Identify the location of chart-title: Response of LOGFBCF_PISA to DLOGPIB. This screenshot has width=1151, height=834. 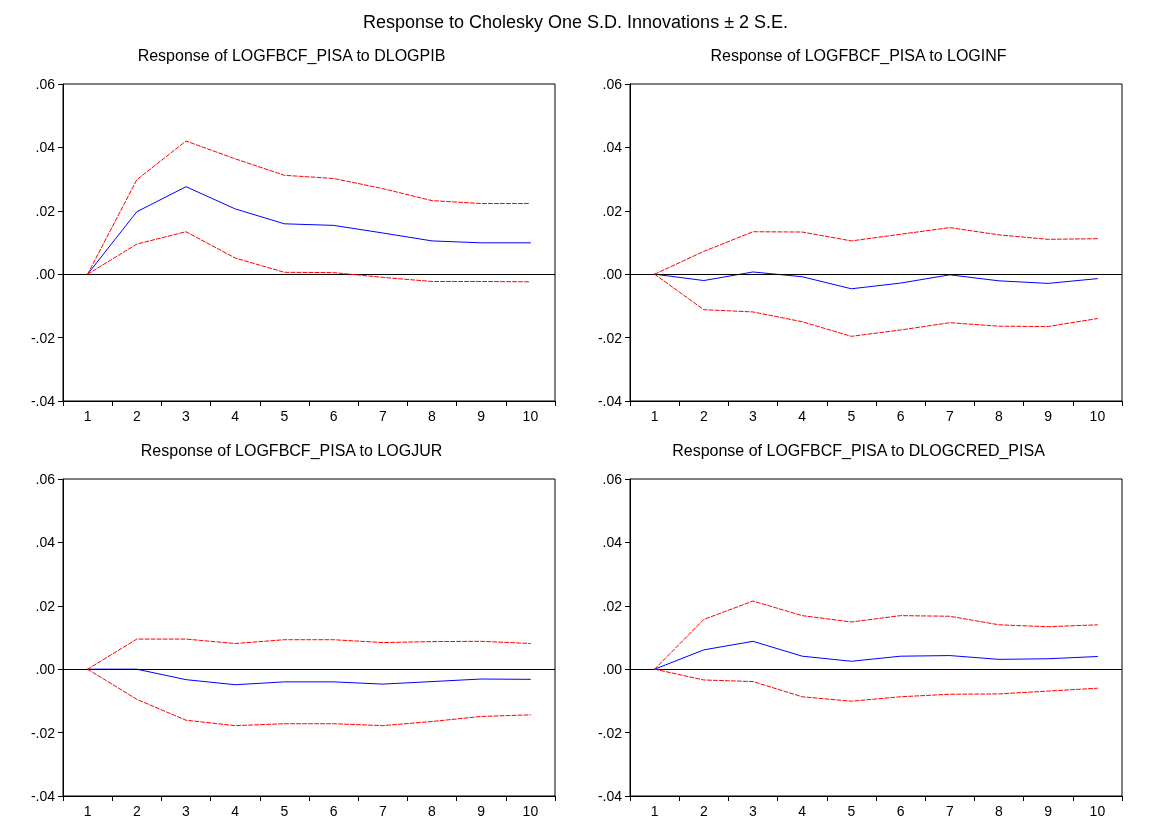
(291, 55).